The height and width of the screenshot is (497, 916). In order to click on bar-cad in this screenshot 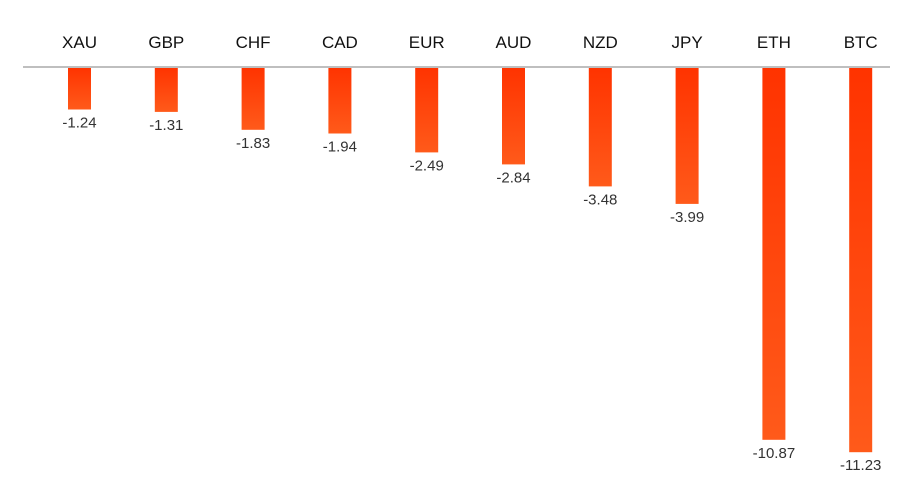, I will do `click(340, 100)`.